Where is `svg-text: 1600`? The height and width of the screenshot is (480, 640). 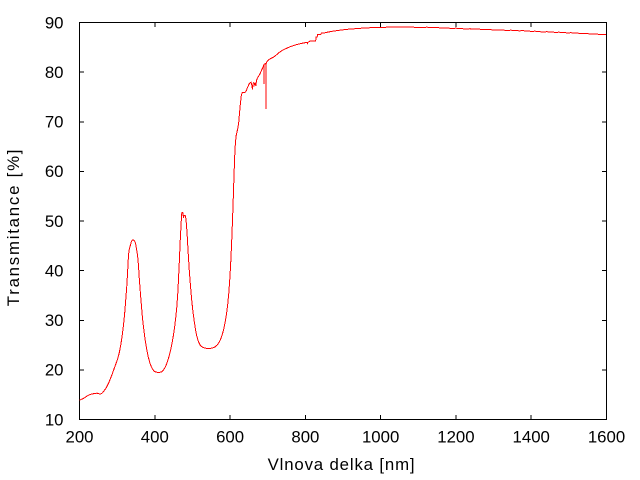 svg-text: 1600 is located at coordinates (606, 437).